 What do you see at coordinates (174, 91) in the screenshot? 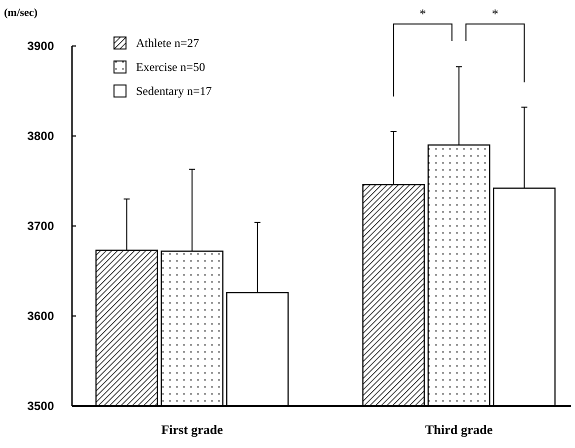
I see `legend-label: Sedentary n=17` at bounding box center [174, 91].